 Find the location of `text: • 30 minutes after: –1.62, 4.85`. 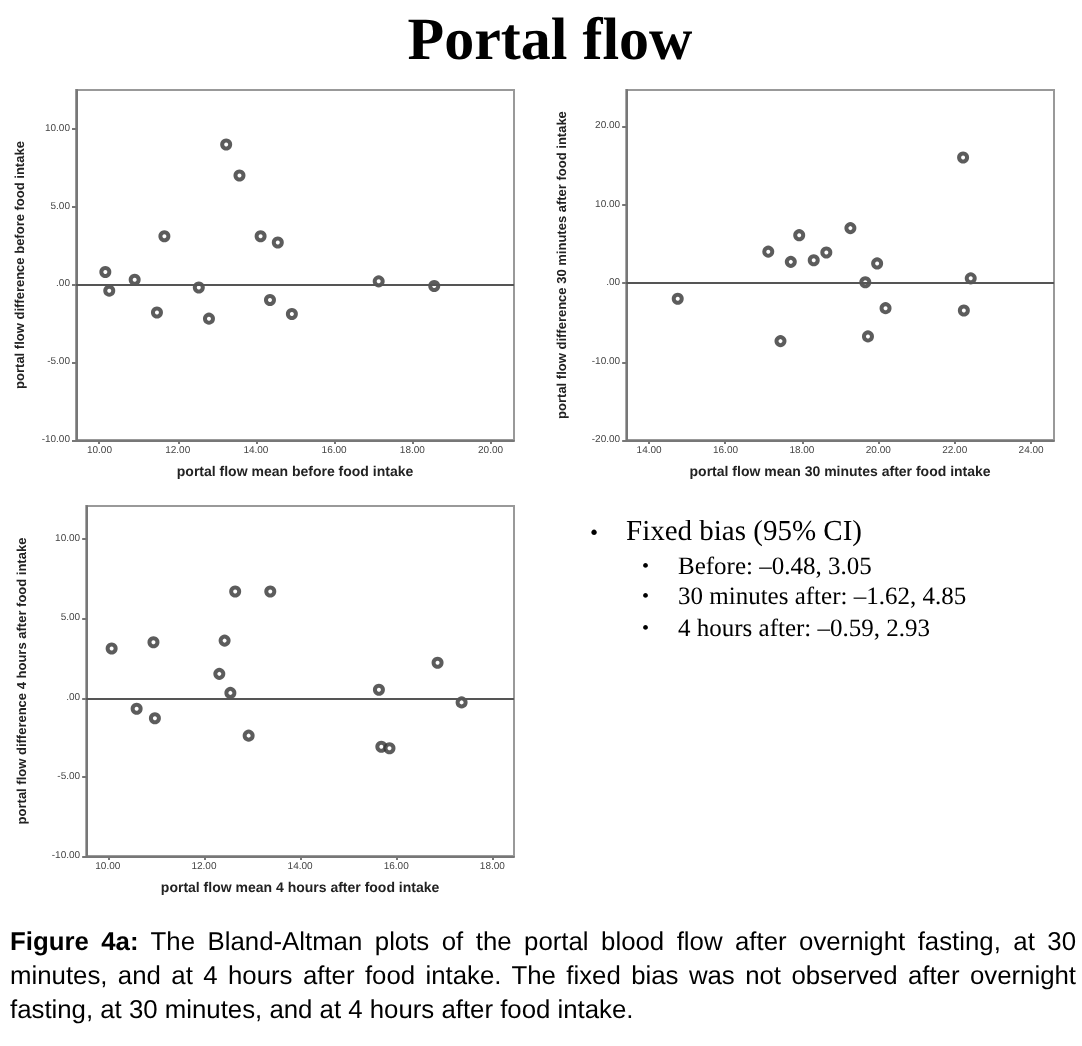

text: • 30 minutes after: –1.62, 4.85 is located at coordinates (804, 596).